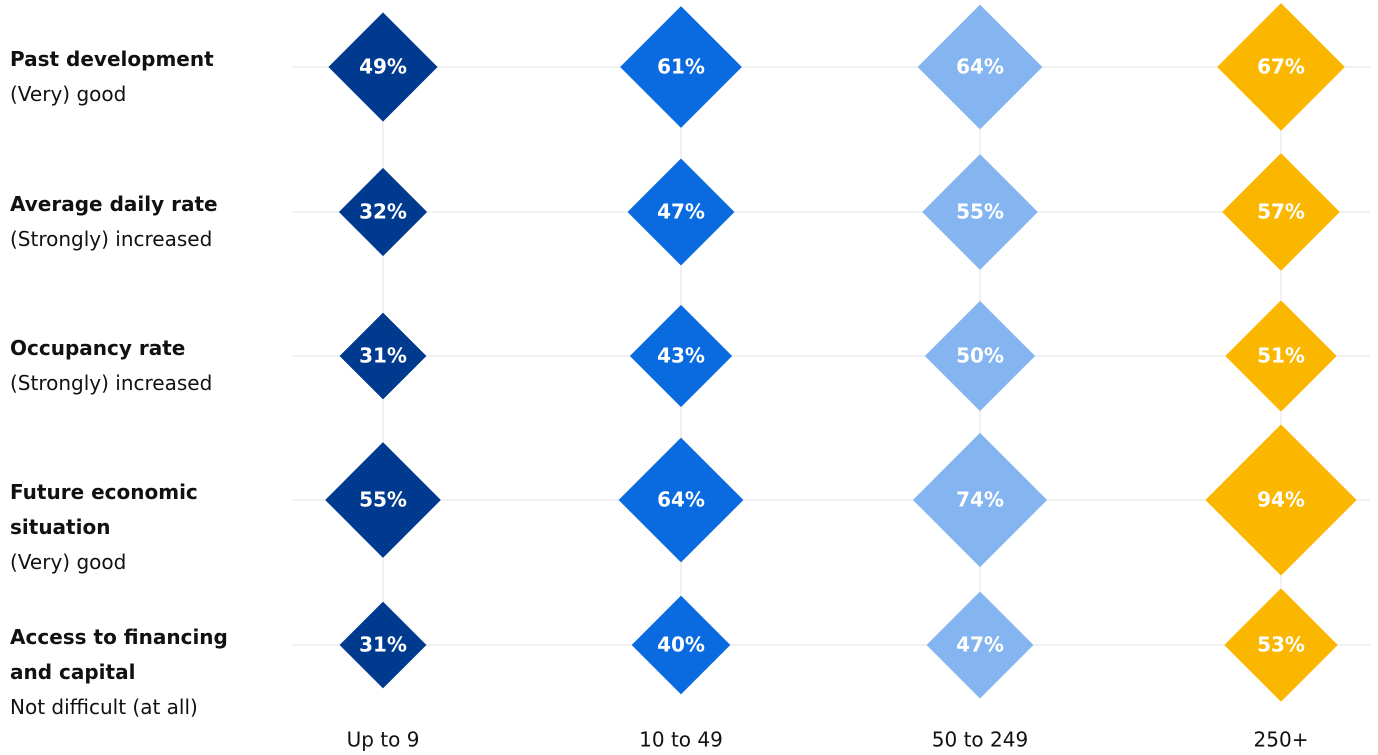 Image resolution: width=1378 pixels, height=755 pixels. I want to click on x-tick-label: 50 to 249, so click(980, 740).